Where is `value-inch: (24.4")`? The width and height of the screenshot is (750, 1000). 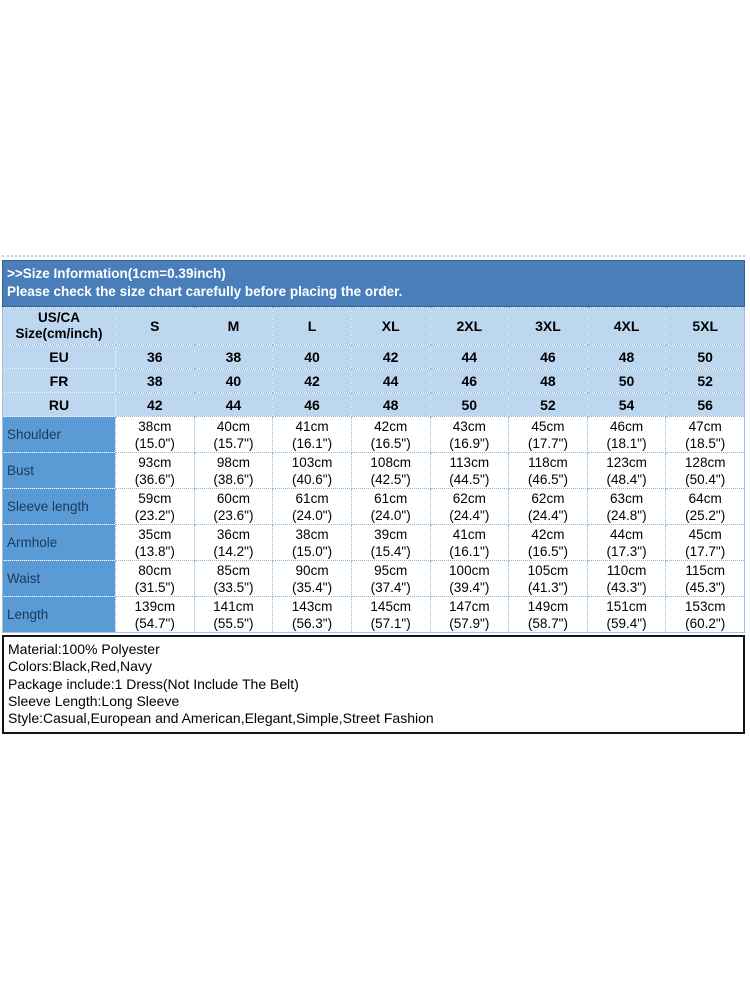
value-inch: (24.4") is located at coordinates (469, 515).